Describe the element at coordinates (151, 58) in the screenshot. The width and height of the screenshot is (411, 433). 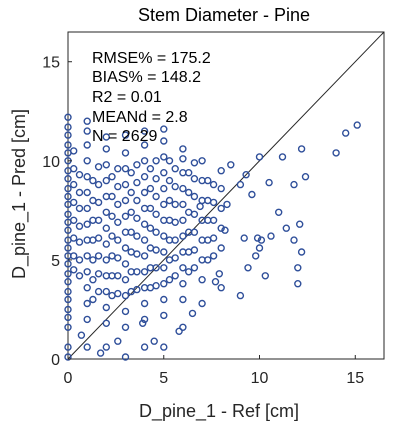
I see `stat-rmse: RMSE% = 175.2` at that location.